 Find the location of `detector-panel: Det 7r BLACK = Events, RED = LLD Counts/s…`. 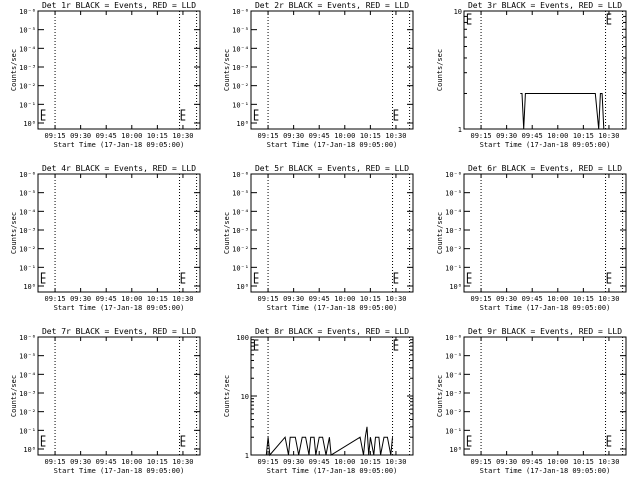

detector-panel: Det 7r BLACK = Events, RED = LLD Counts/s… is located at coordinates (105, 401).